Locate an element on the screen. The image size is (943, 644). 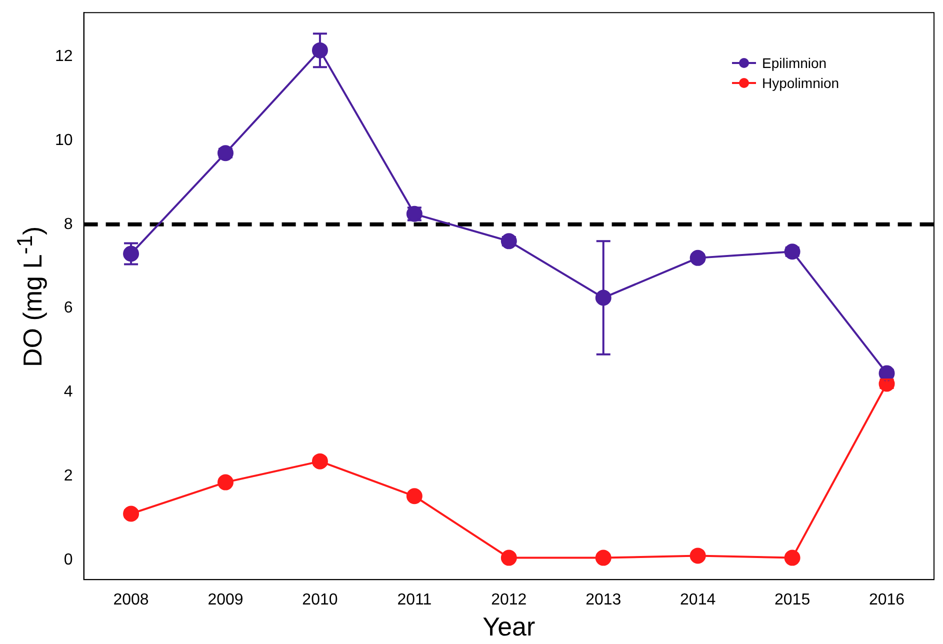
y-tick-label: 2 is located at coordinates (68, 475).